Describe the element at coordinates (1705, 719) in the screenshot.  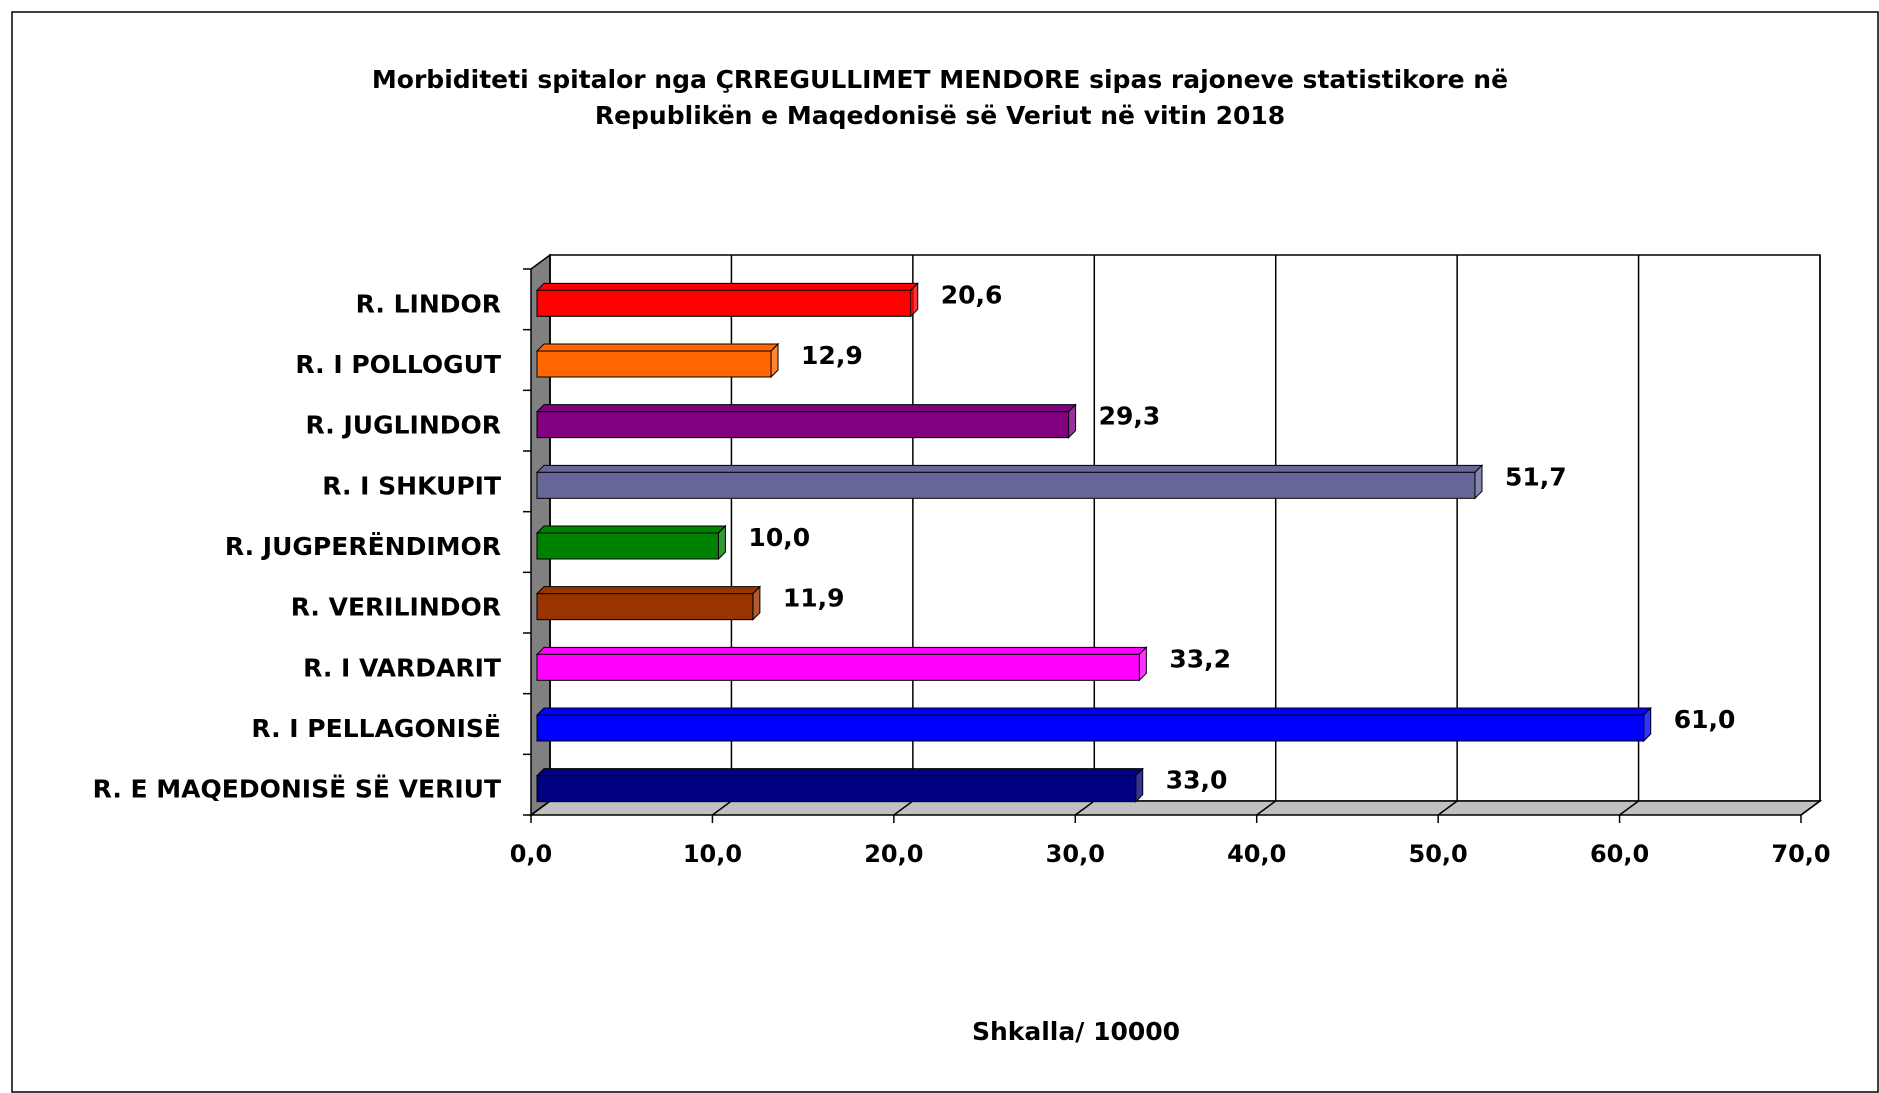
I see `value-label: 61,0` at that location.